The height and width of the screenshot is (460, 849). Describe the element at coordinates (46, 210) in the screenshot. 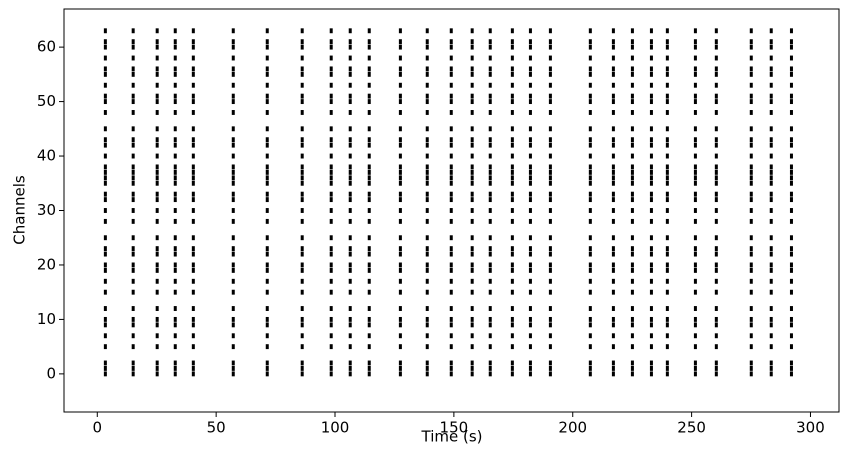

I see `y-tick-label: 30` at that location.